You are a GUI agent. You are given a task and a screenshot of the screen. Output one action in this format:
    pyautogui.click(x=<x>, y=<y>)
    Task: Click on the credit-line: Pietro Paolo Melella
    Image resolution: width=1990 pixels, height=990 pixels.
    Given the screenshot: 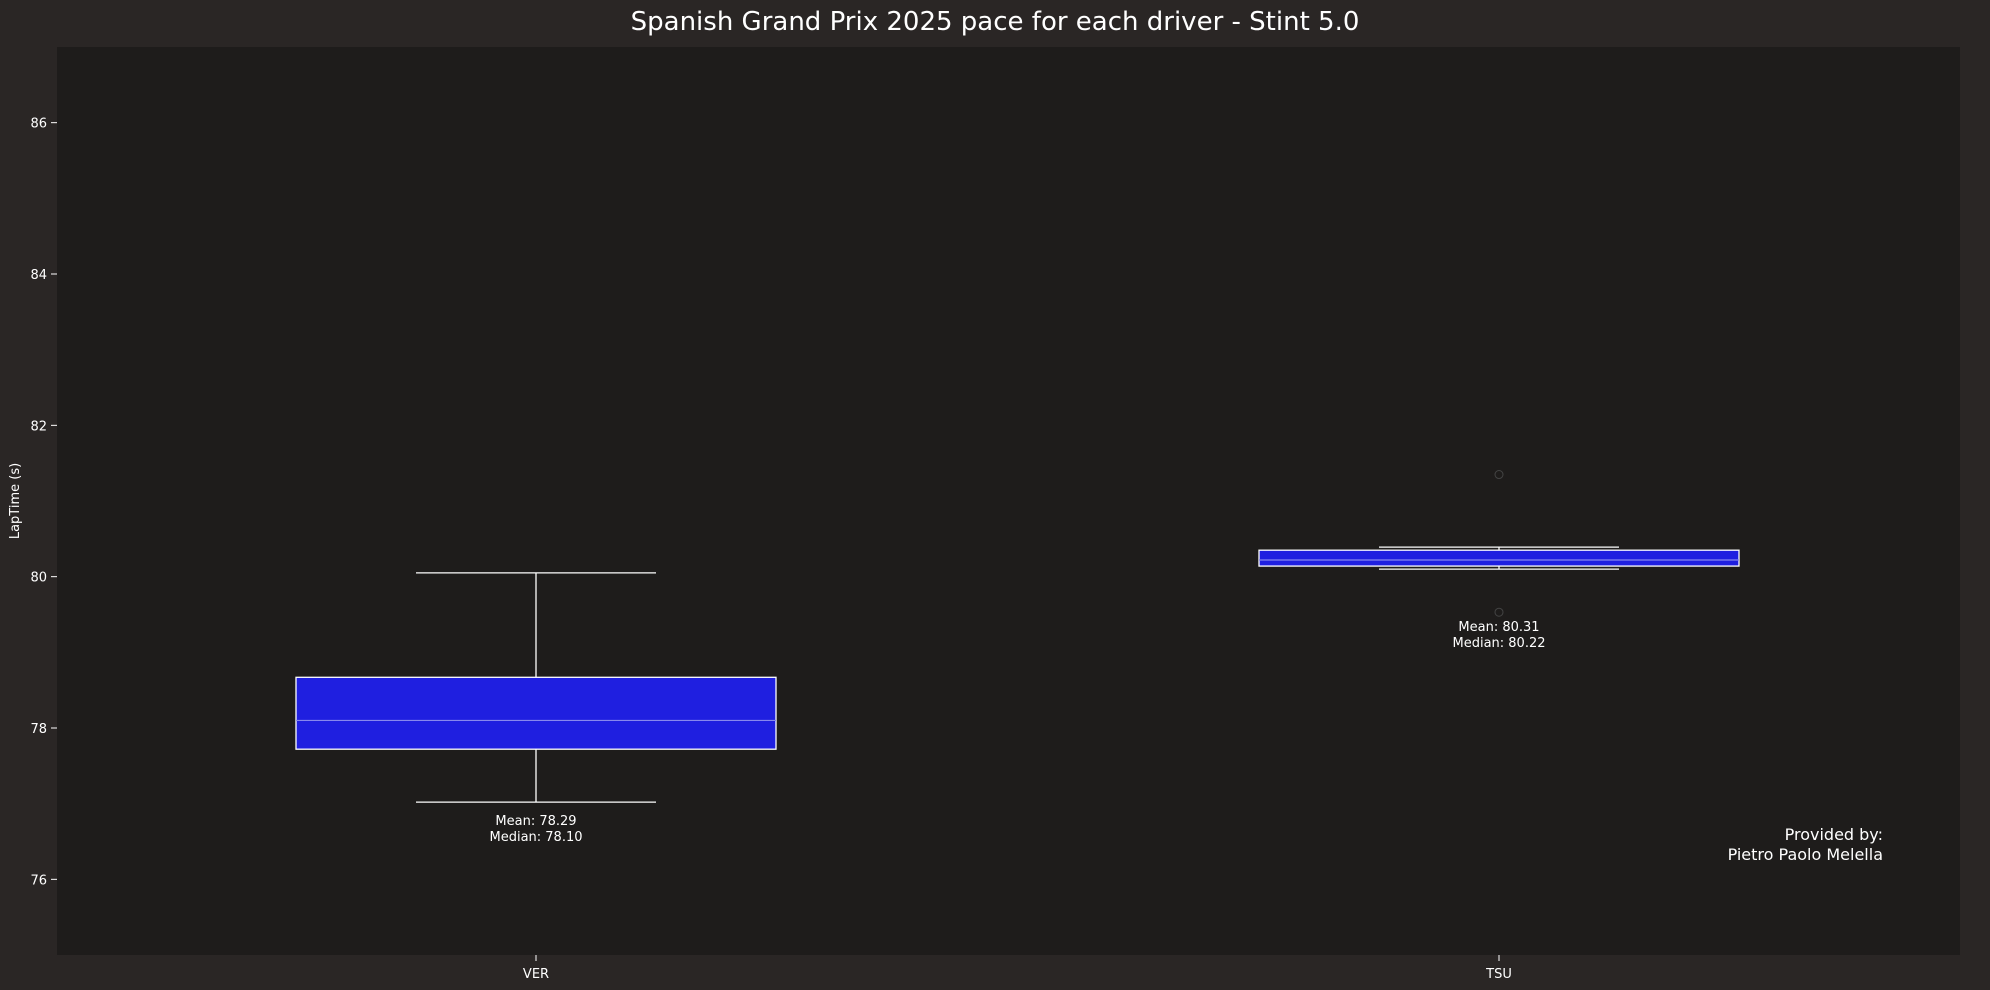 What is the action you would take?
    pyautogui.click(x=1805, y=854)
    